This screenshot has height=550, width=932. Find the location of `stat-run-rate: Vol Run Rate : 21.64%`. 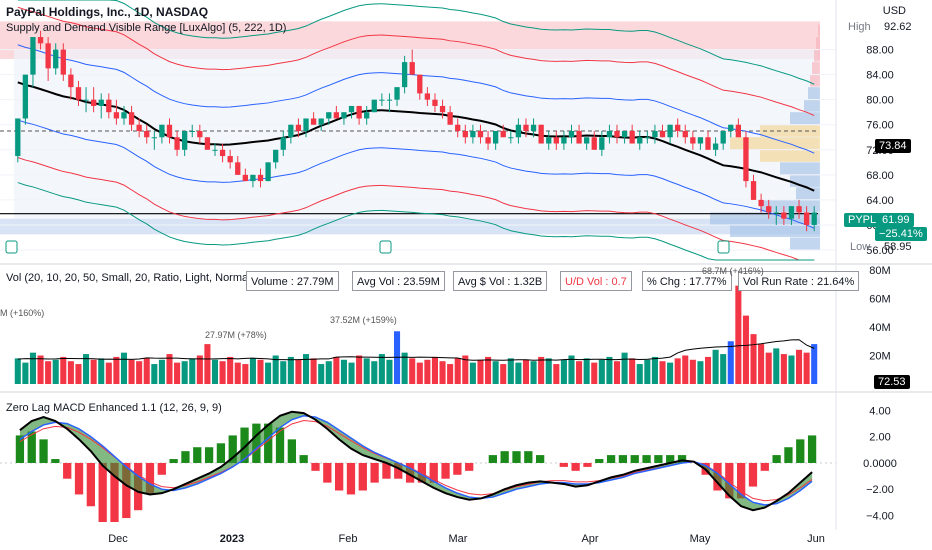

stat-run-rate: Vol Run Rate : 21.64% is located at coordinates (799, 281).